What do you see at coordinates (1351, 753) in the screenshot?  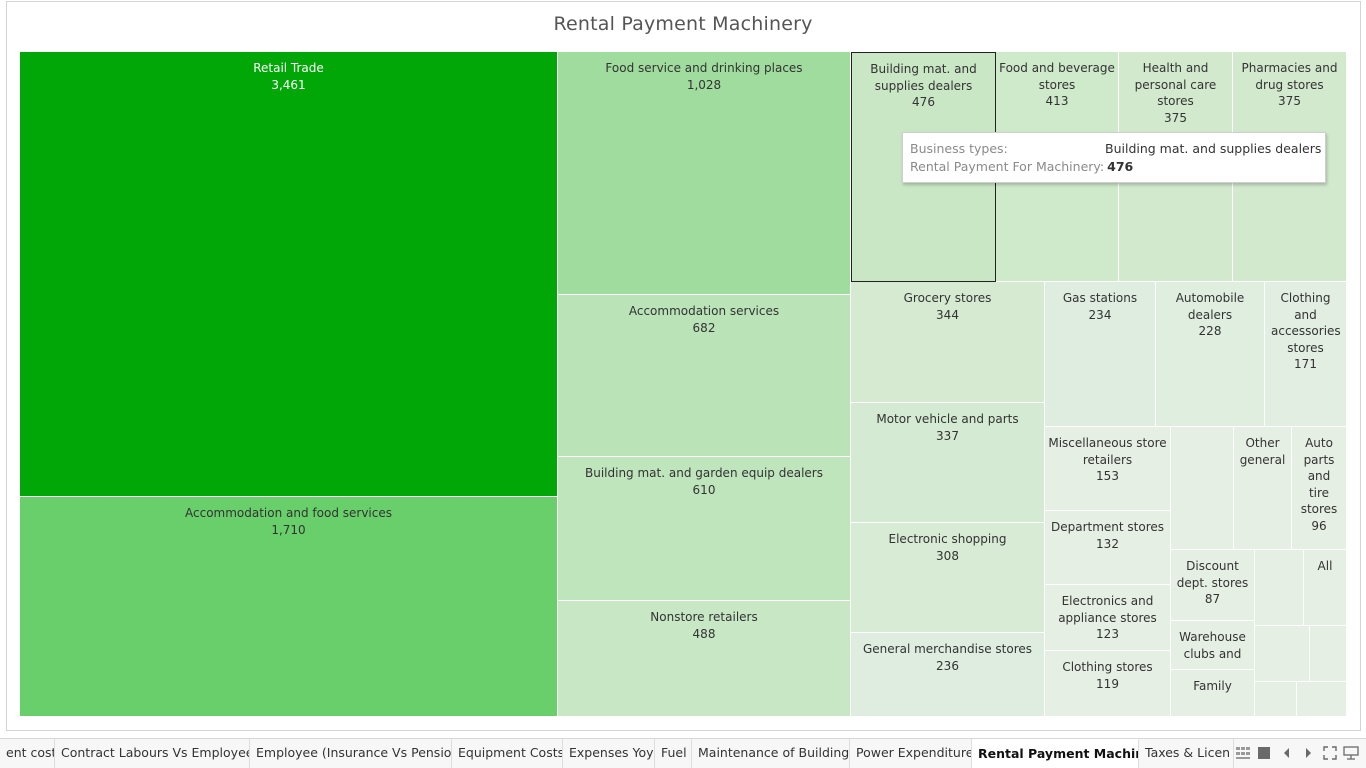 I see `present-icon` at bounding box center [1351, 753].